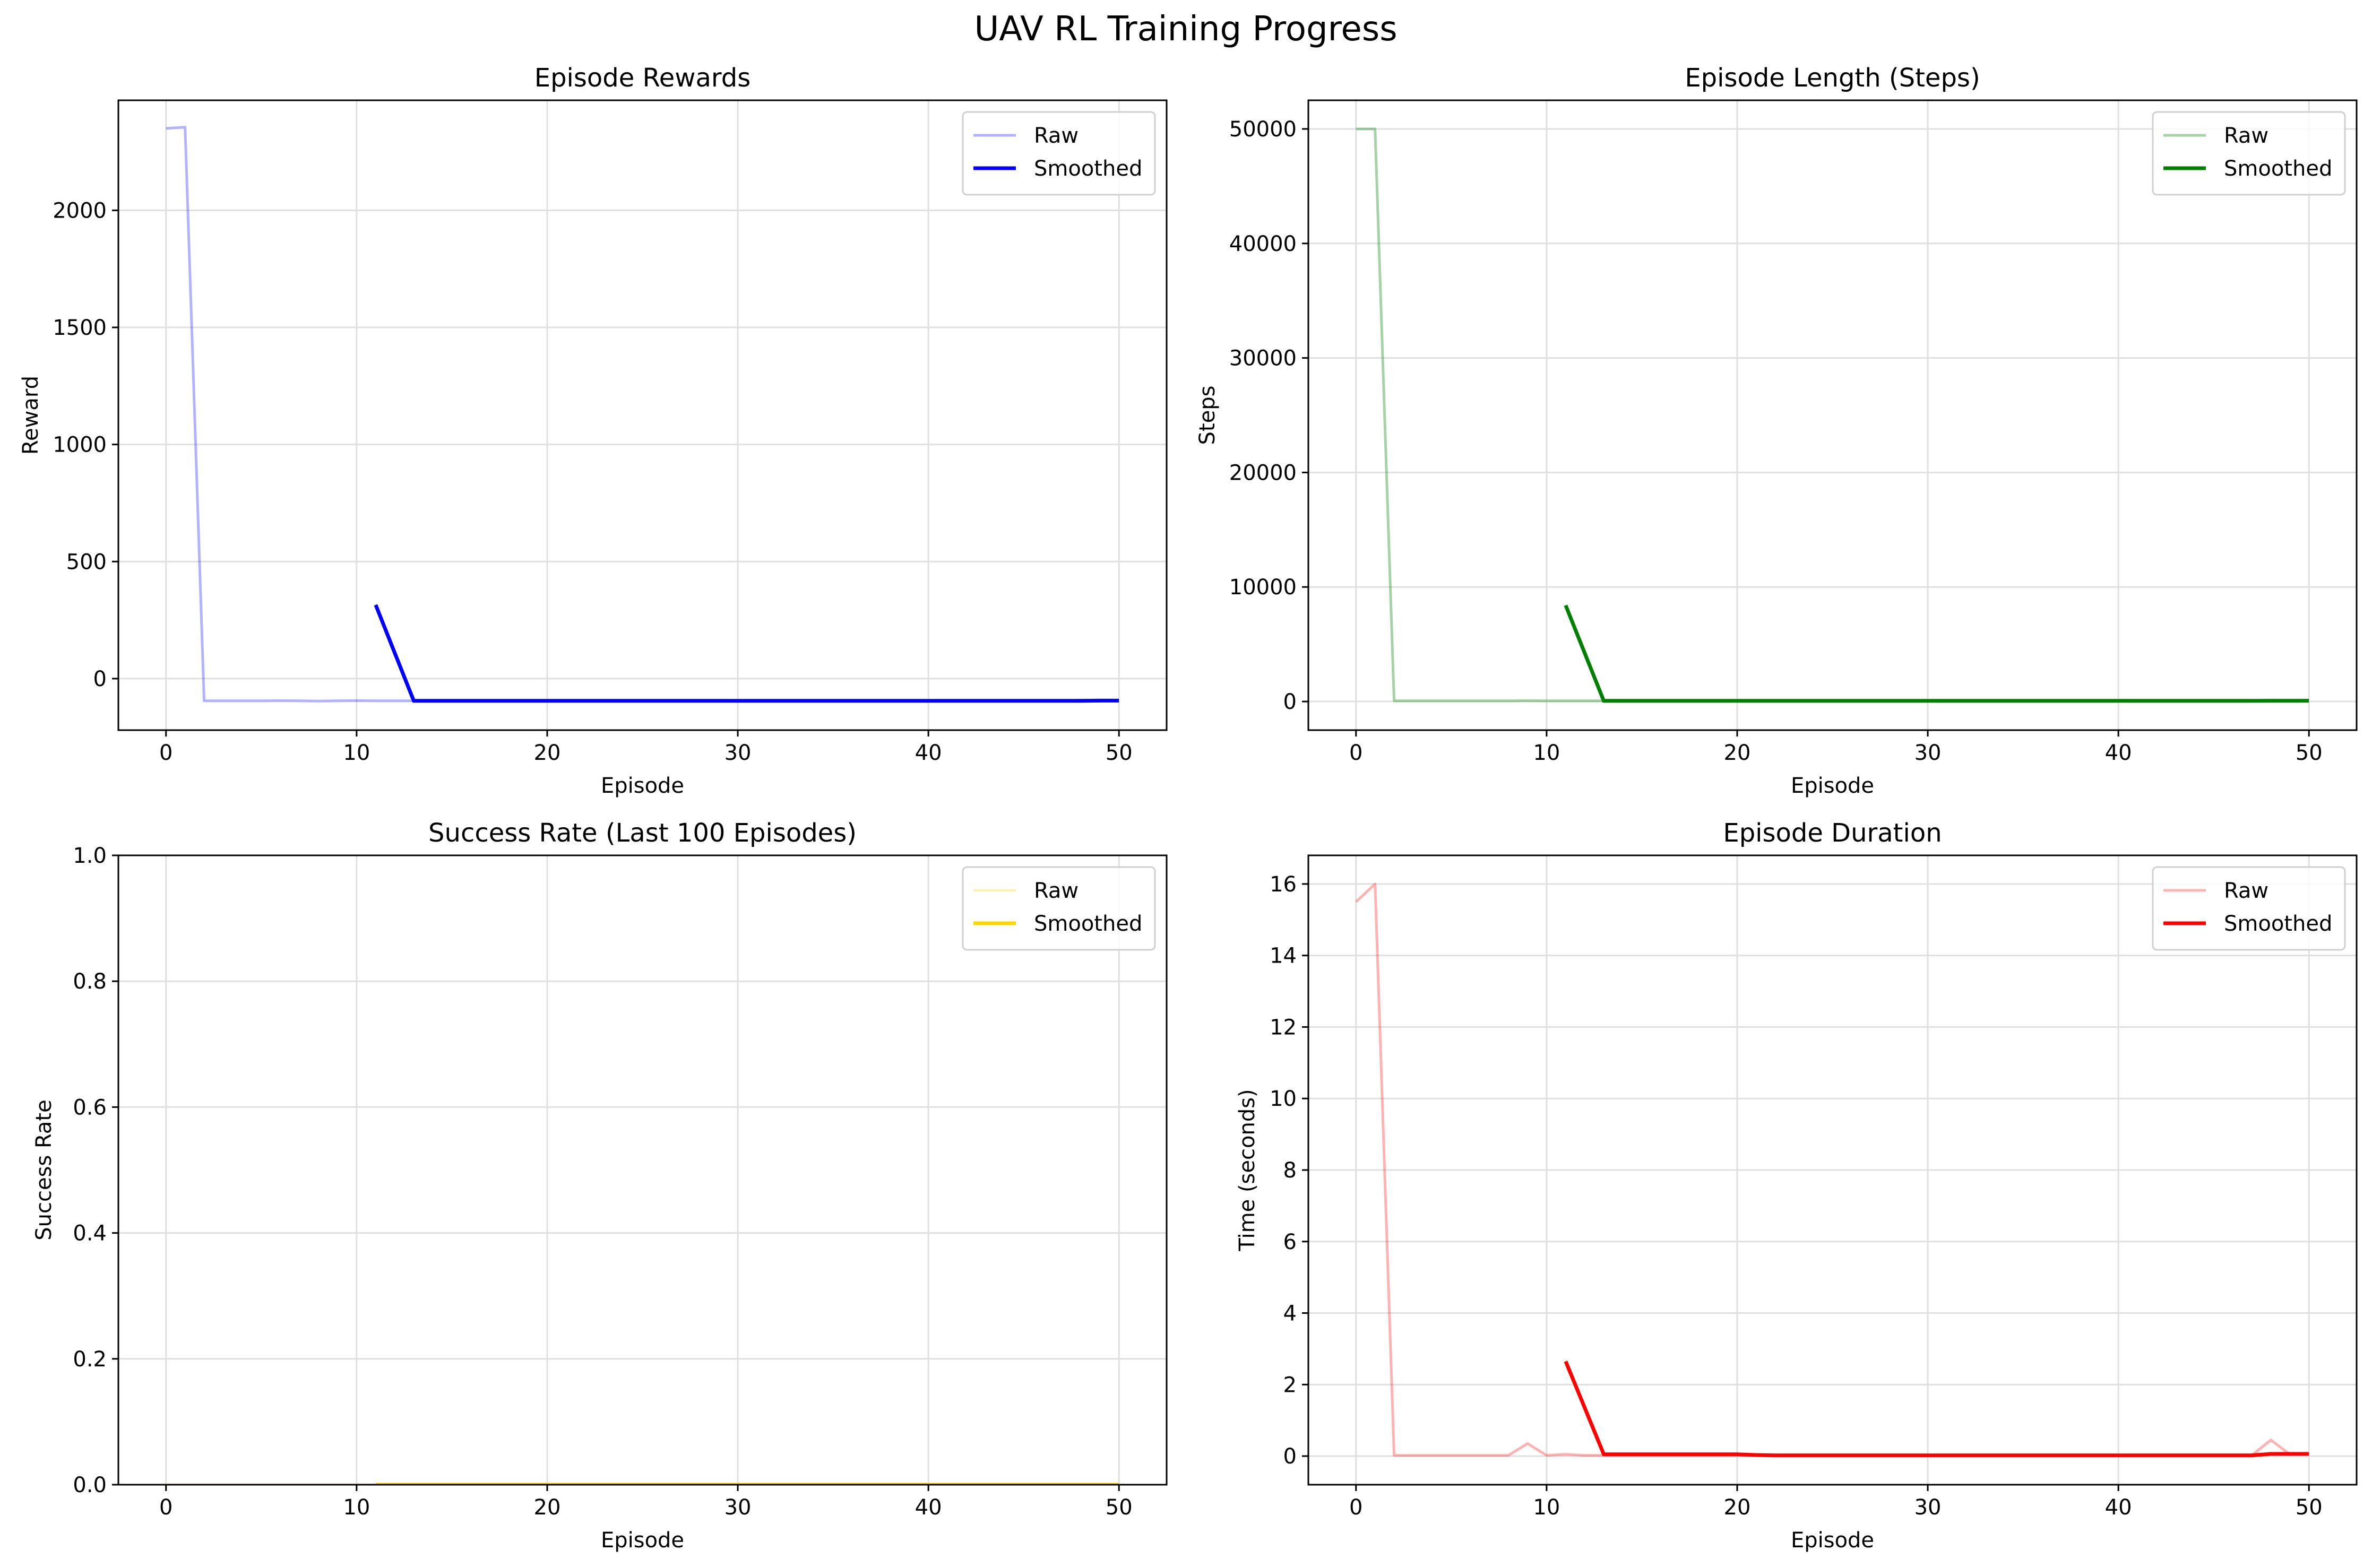 Image resolution: width=2372 pixels, height=1568 pixels. What do you see at coordinates (1283, 1099) in the screenshot?
I see `y-tick-label: 10` at bounding box center [1283, 1099].